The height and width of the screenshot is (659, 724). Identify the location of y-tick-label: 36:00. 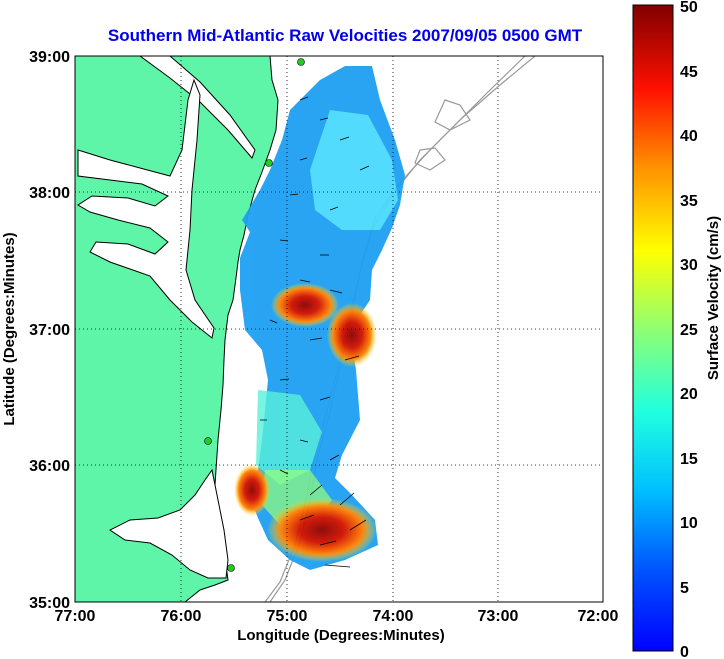
(49, 466).